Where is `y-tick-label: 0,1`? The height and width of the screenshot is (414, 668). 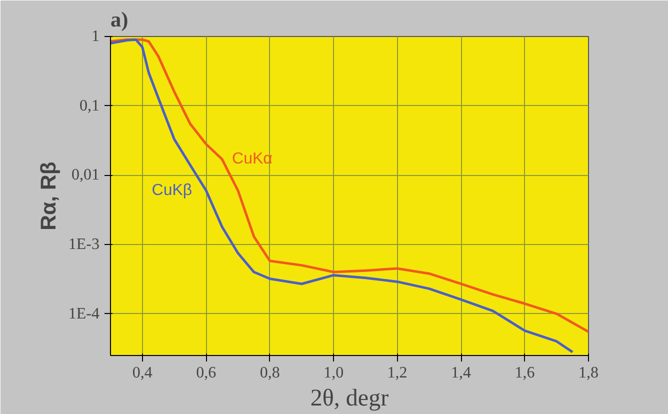
y-tick-label: 0,1 is located at coordinates (90, 105).